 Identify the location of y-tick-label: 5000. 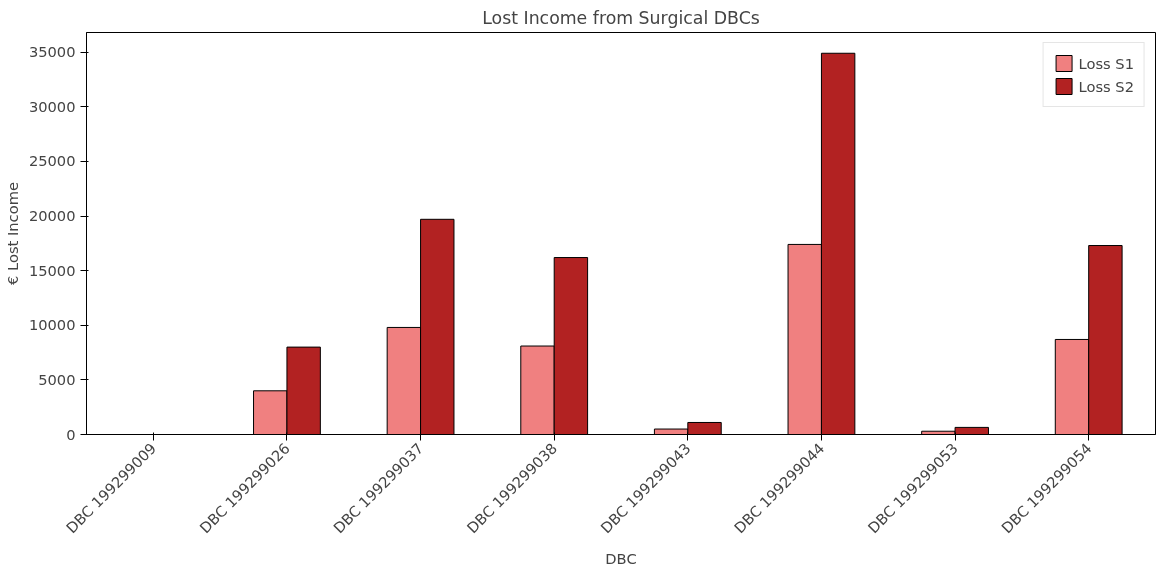
(57, 379).